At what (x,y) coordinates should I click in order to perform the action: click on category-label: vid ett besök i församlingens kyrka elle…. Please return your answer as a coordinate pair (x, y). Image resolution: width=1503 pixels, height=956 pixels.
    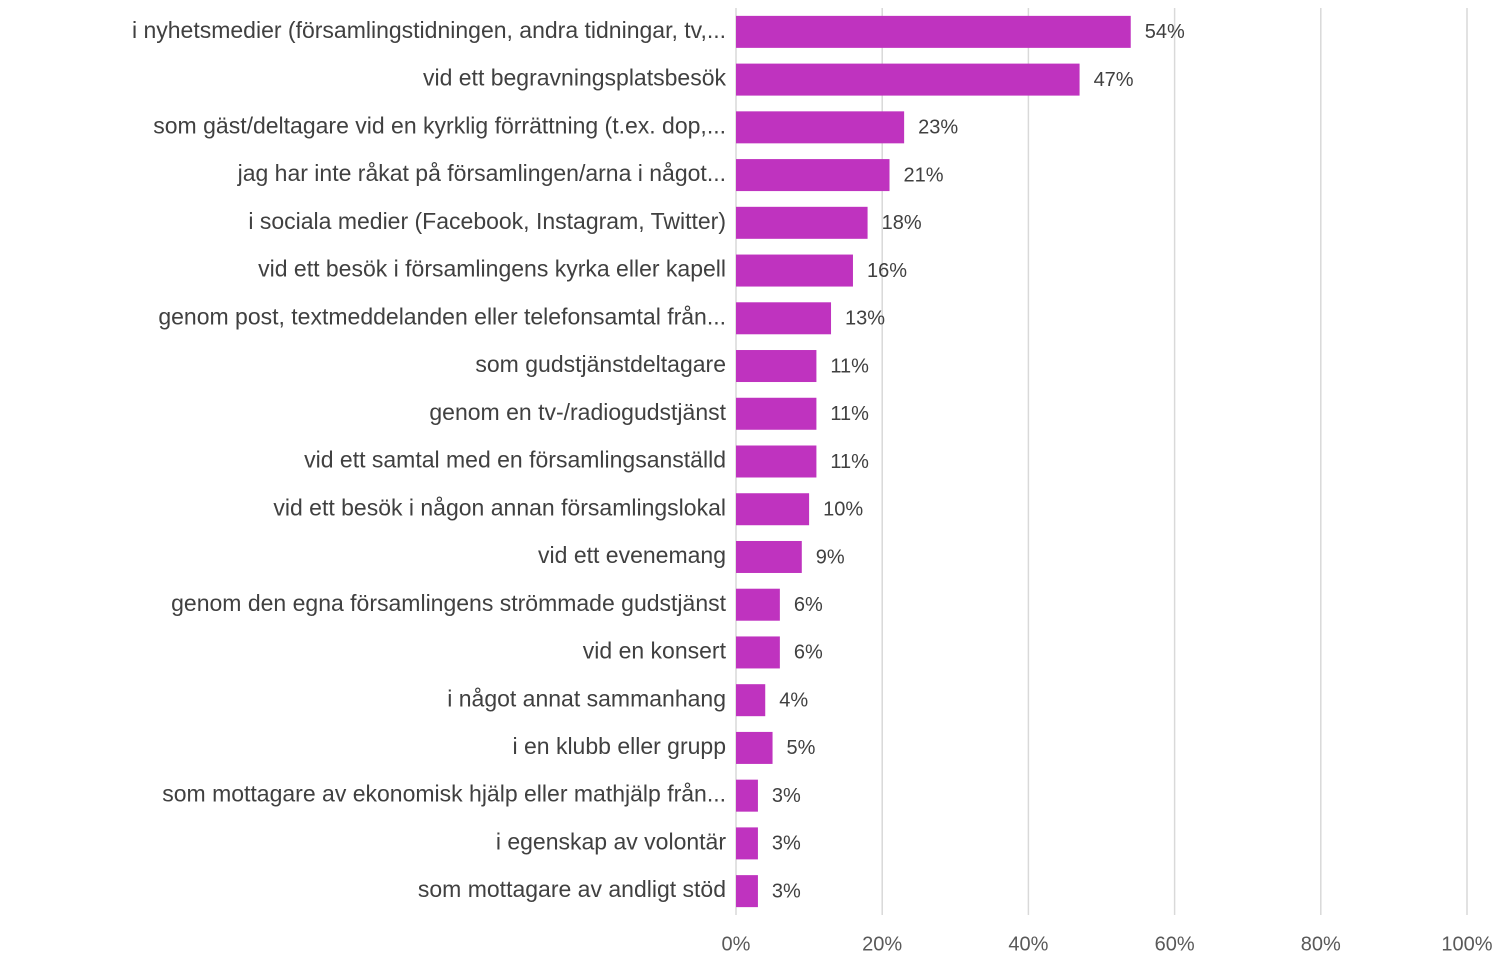
    Looking at the image, I should click on (492, 269).